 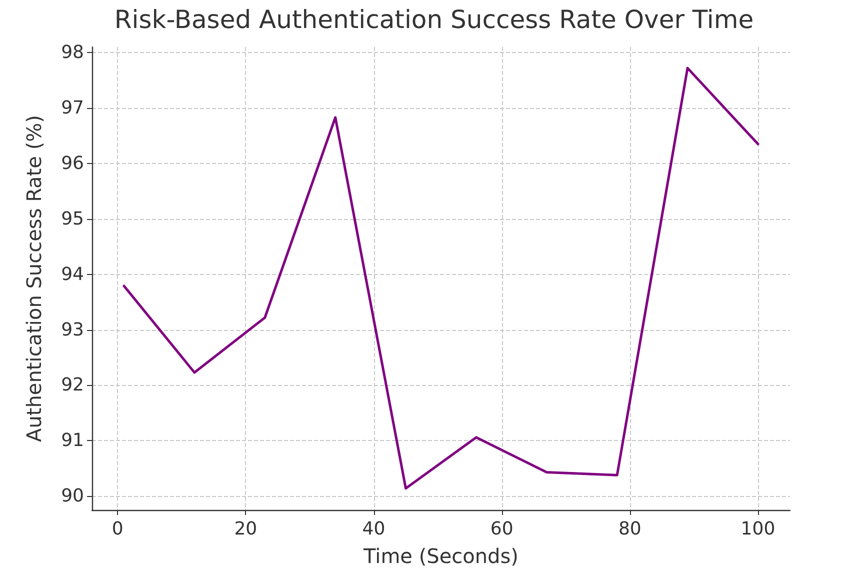 I want to click on chart-title: Risk-Based Authentication Success Rate Over Time, so click(x=434, y=19).